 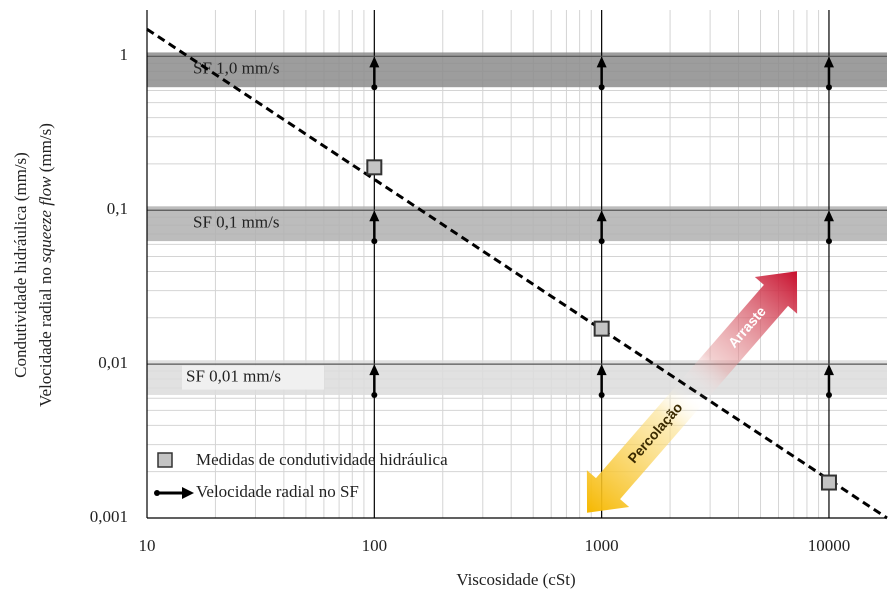 I want to click on y-tick-label: 0,01, so click(x=113, y=362).